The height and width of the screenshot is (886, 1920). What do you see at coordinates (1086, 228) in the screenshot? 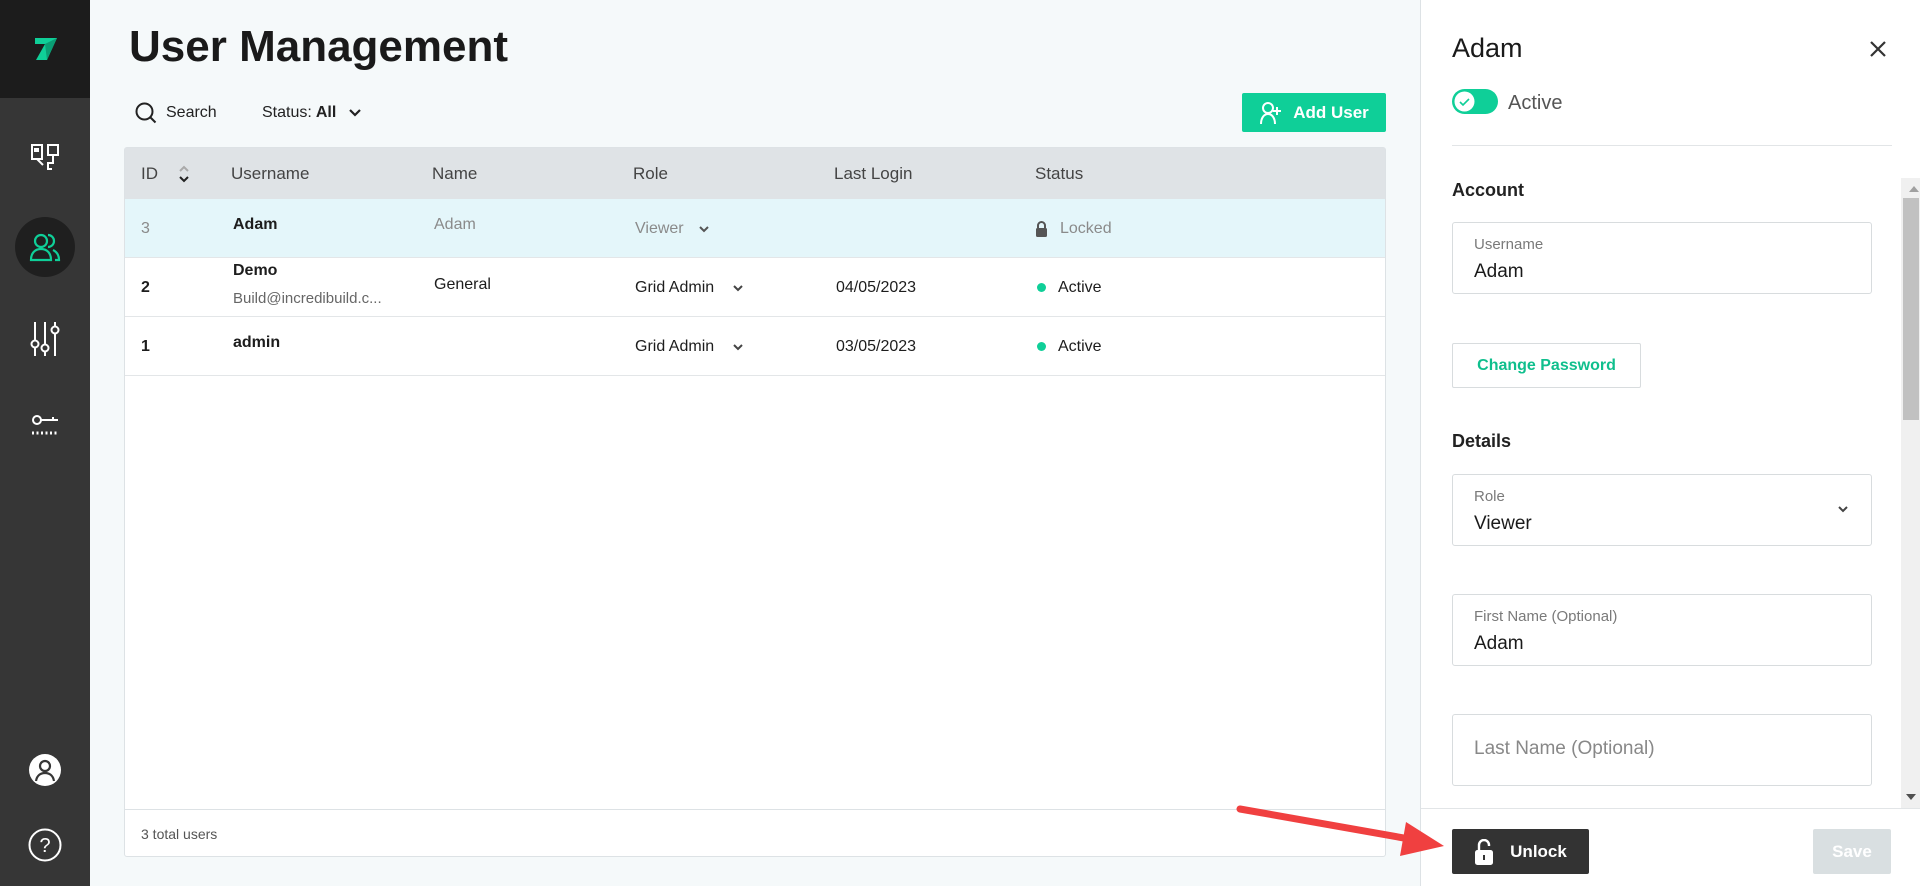
I see `status-text: Locked` at bounding box center [1086, 228].